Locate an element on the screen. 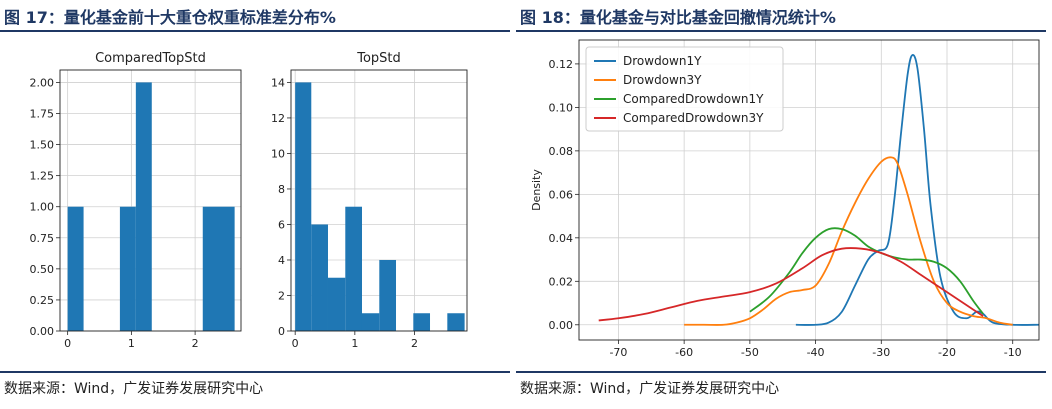 The height and width of the screenshot is (409, 1052). y-tick-label: 6 is located at coordinates (281, 224).